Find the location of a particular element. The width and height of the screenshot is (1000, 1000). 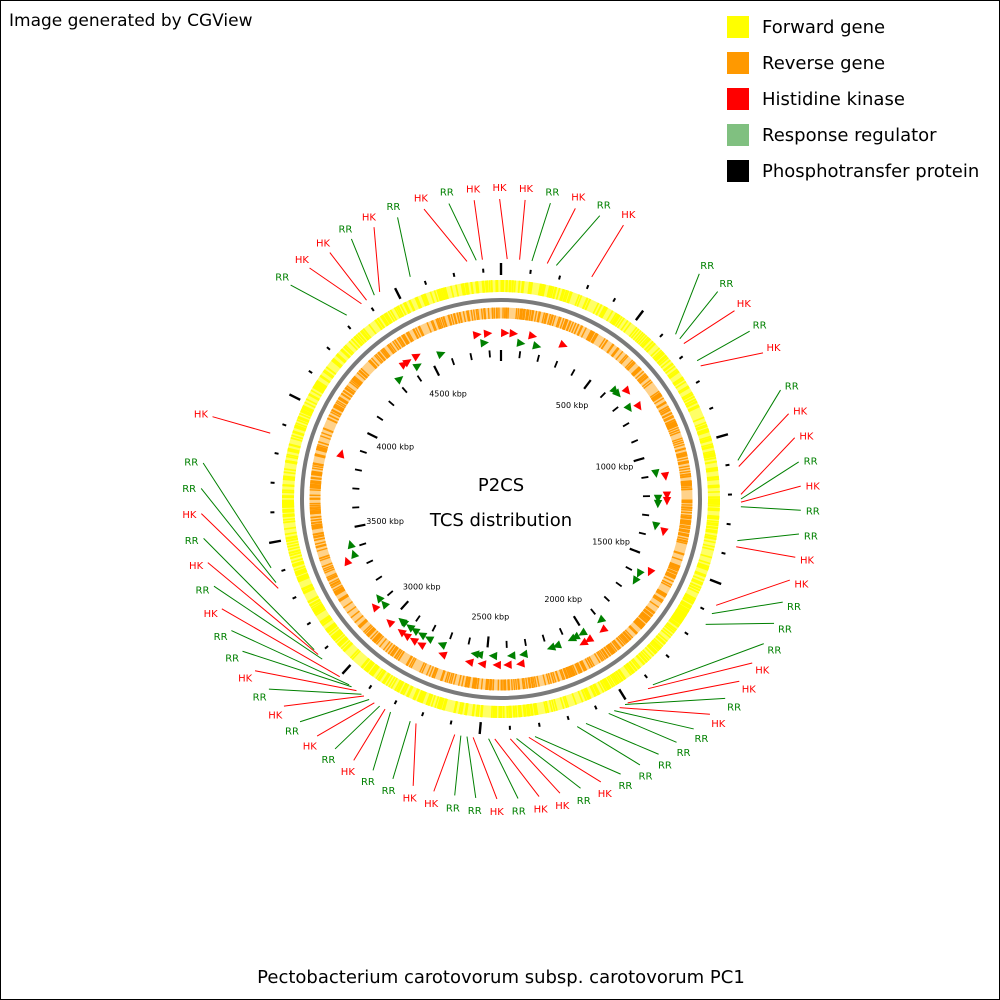

inner-major-tick is located at coordinates (360, 525).